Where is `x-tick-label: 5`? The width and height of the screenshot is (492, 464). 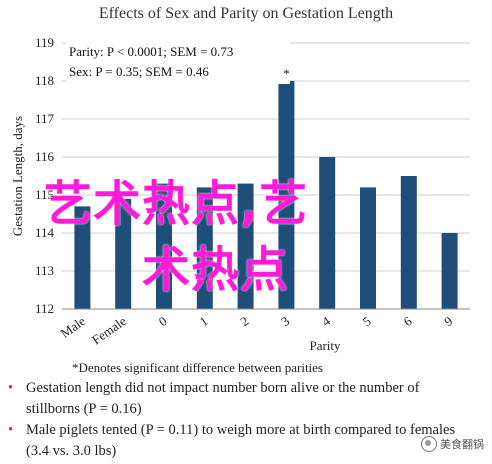 x-tick-label: 5 is located at coordinates (367, 321).